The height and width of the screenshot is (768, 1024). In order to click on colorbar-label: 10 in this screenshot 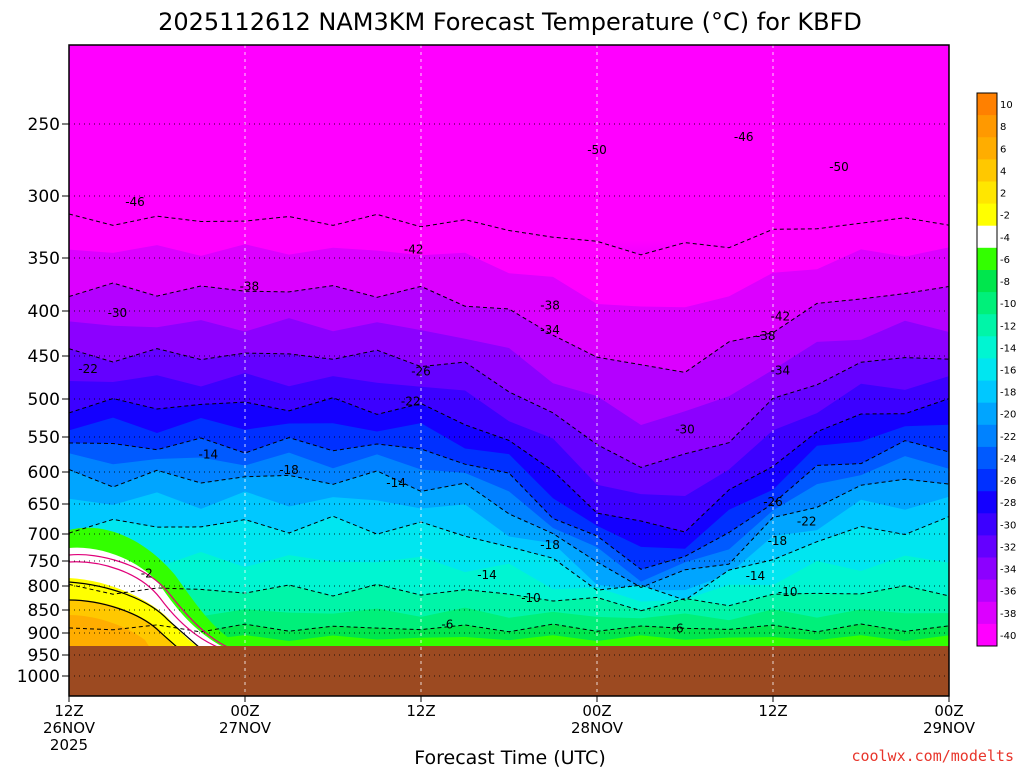, I will do `click(1006, 105)`.